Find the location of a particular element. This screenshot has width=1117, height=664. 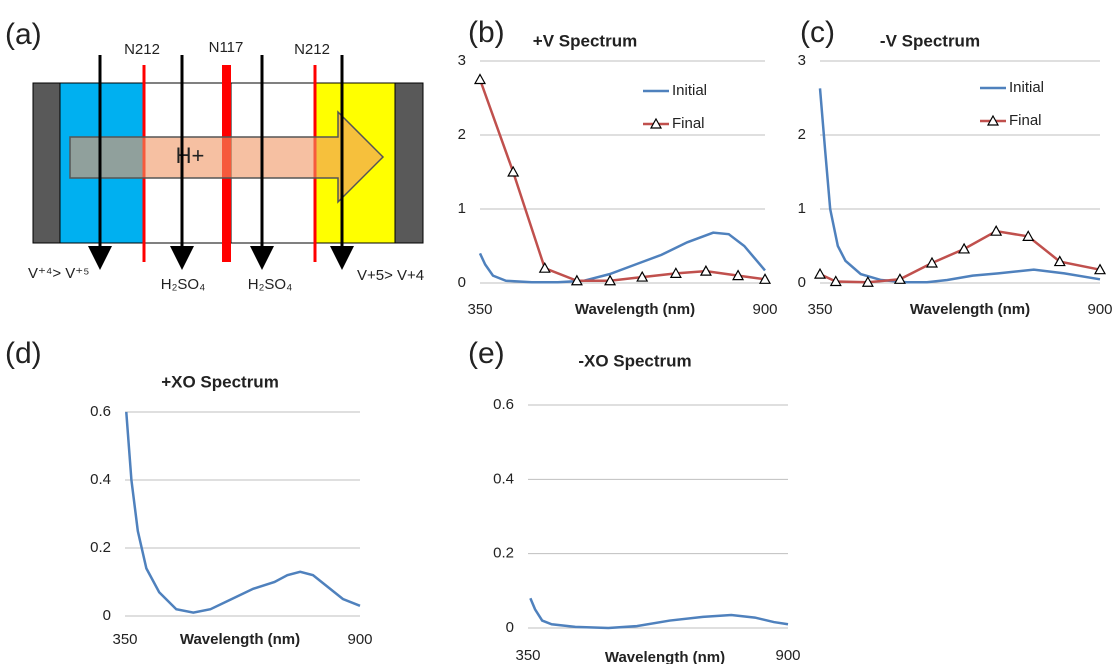

chart-title: +V Spectrum is located at coordinates (585, 40).